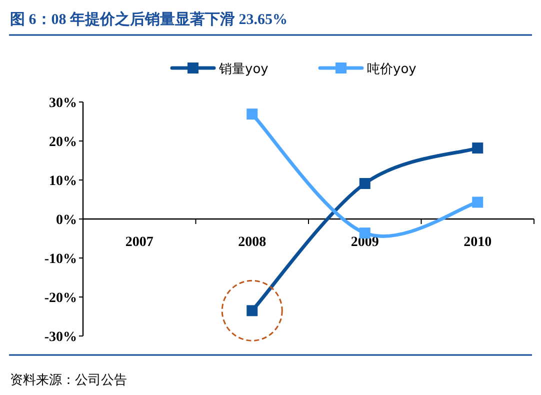 The image size is (541, 395). Describe the element at coordinates (60, 337) in the screenshot. I see `y-tick-label: -30%` at that location.